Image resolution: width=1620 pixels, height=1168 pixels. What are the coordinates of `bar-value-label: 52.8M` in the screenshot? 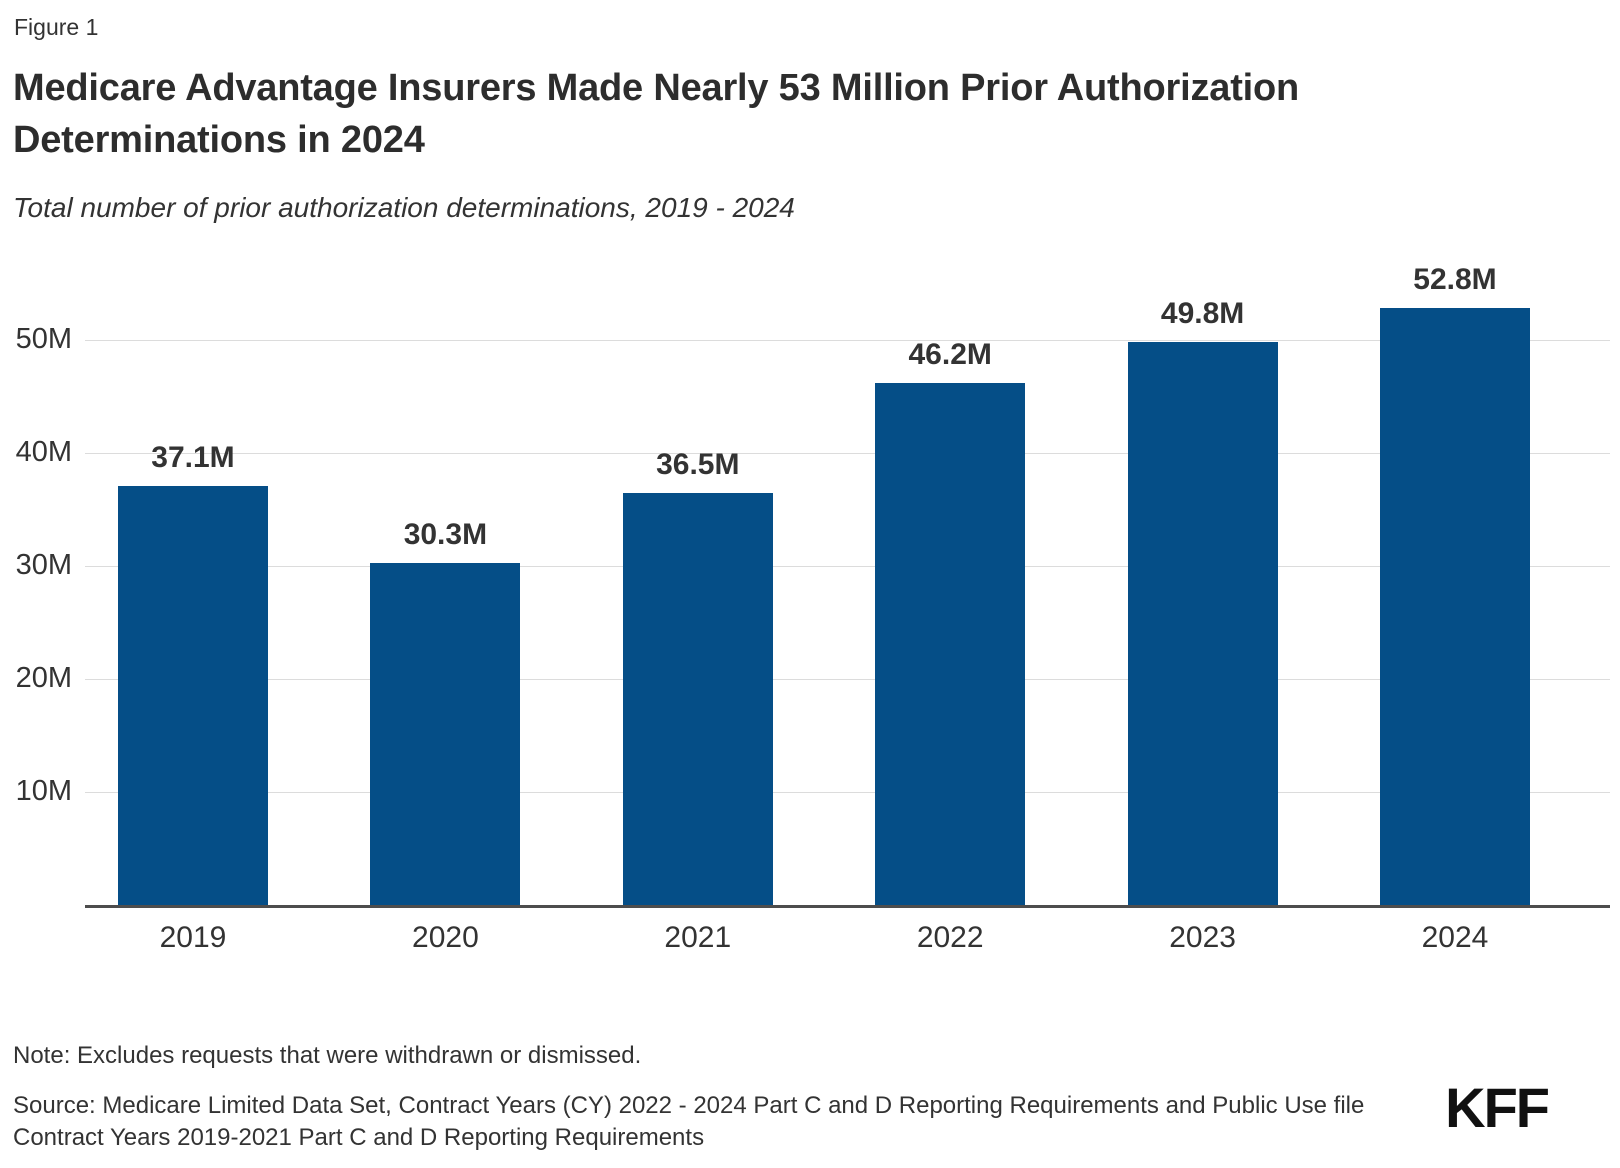 It's located at (1455, 280).